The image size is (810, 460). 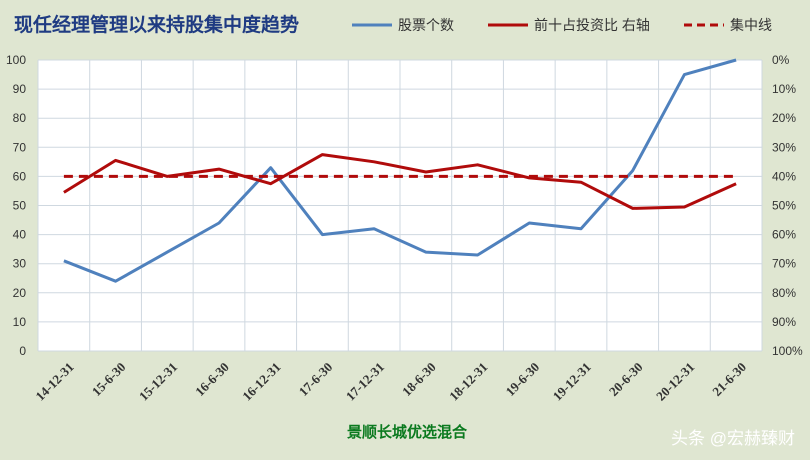 I want to click on x-tick-label: 18-12-31, so click(x=468, y=381).